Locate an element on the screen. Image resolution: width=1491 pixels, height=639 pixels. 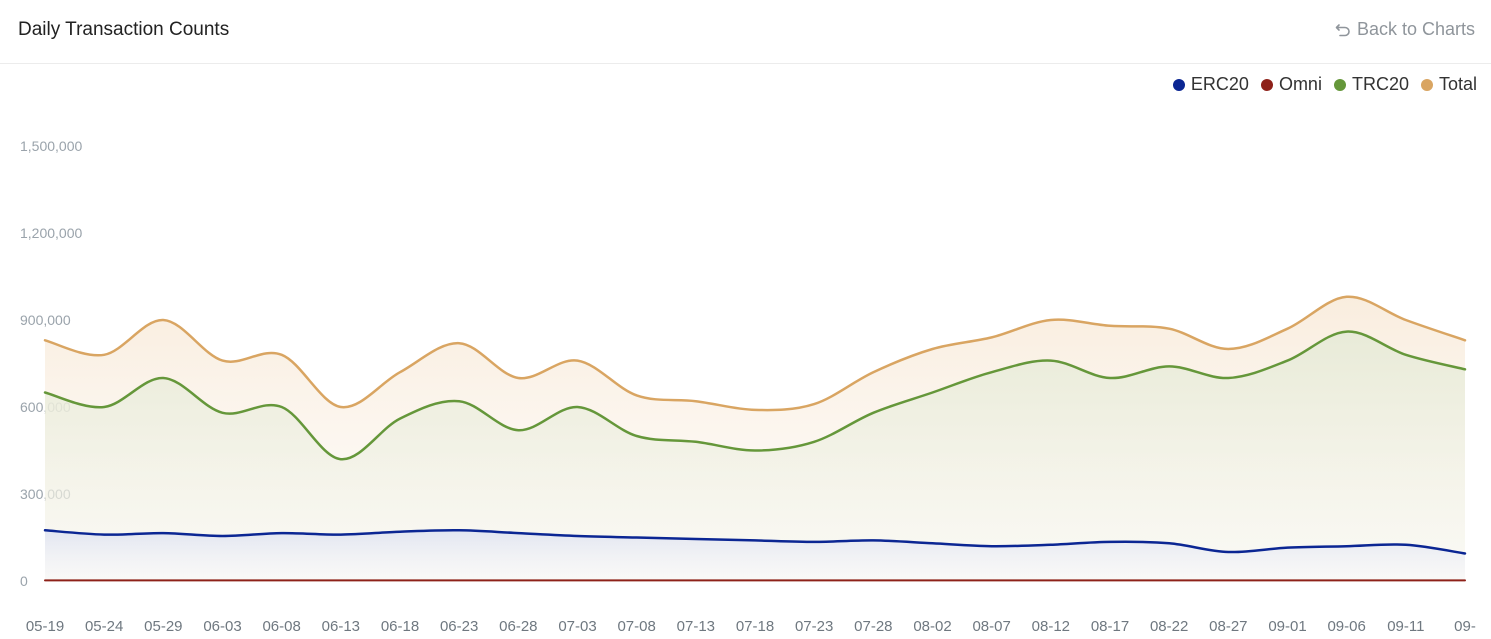
x-tick-label: 08-12 is located at coordinates (1051, 626).